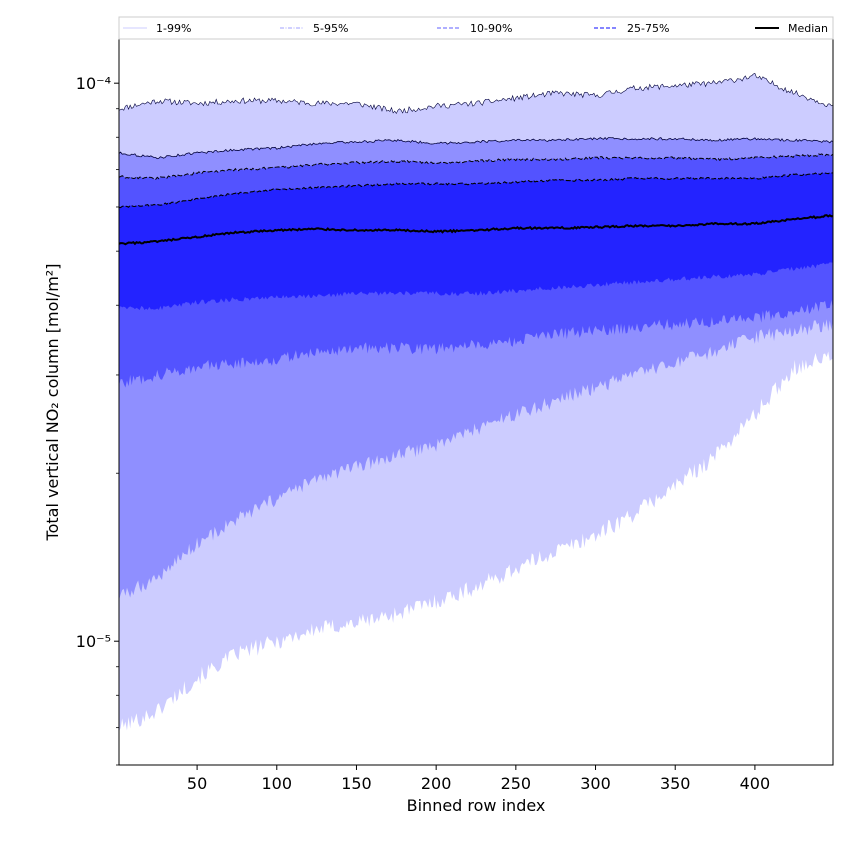 The image size is (850, 850). I want to click on x-tick-label: 350, so click(675, 783).